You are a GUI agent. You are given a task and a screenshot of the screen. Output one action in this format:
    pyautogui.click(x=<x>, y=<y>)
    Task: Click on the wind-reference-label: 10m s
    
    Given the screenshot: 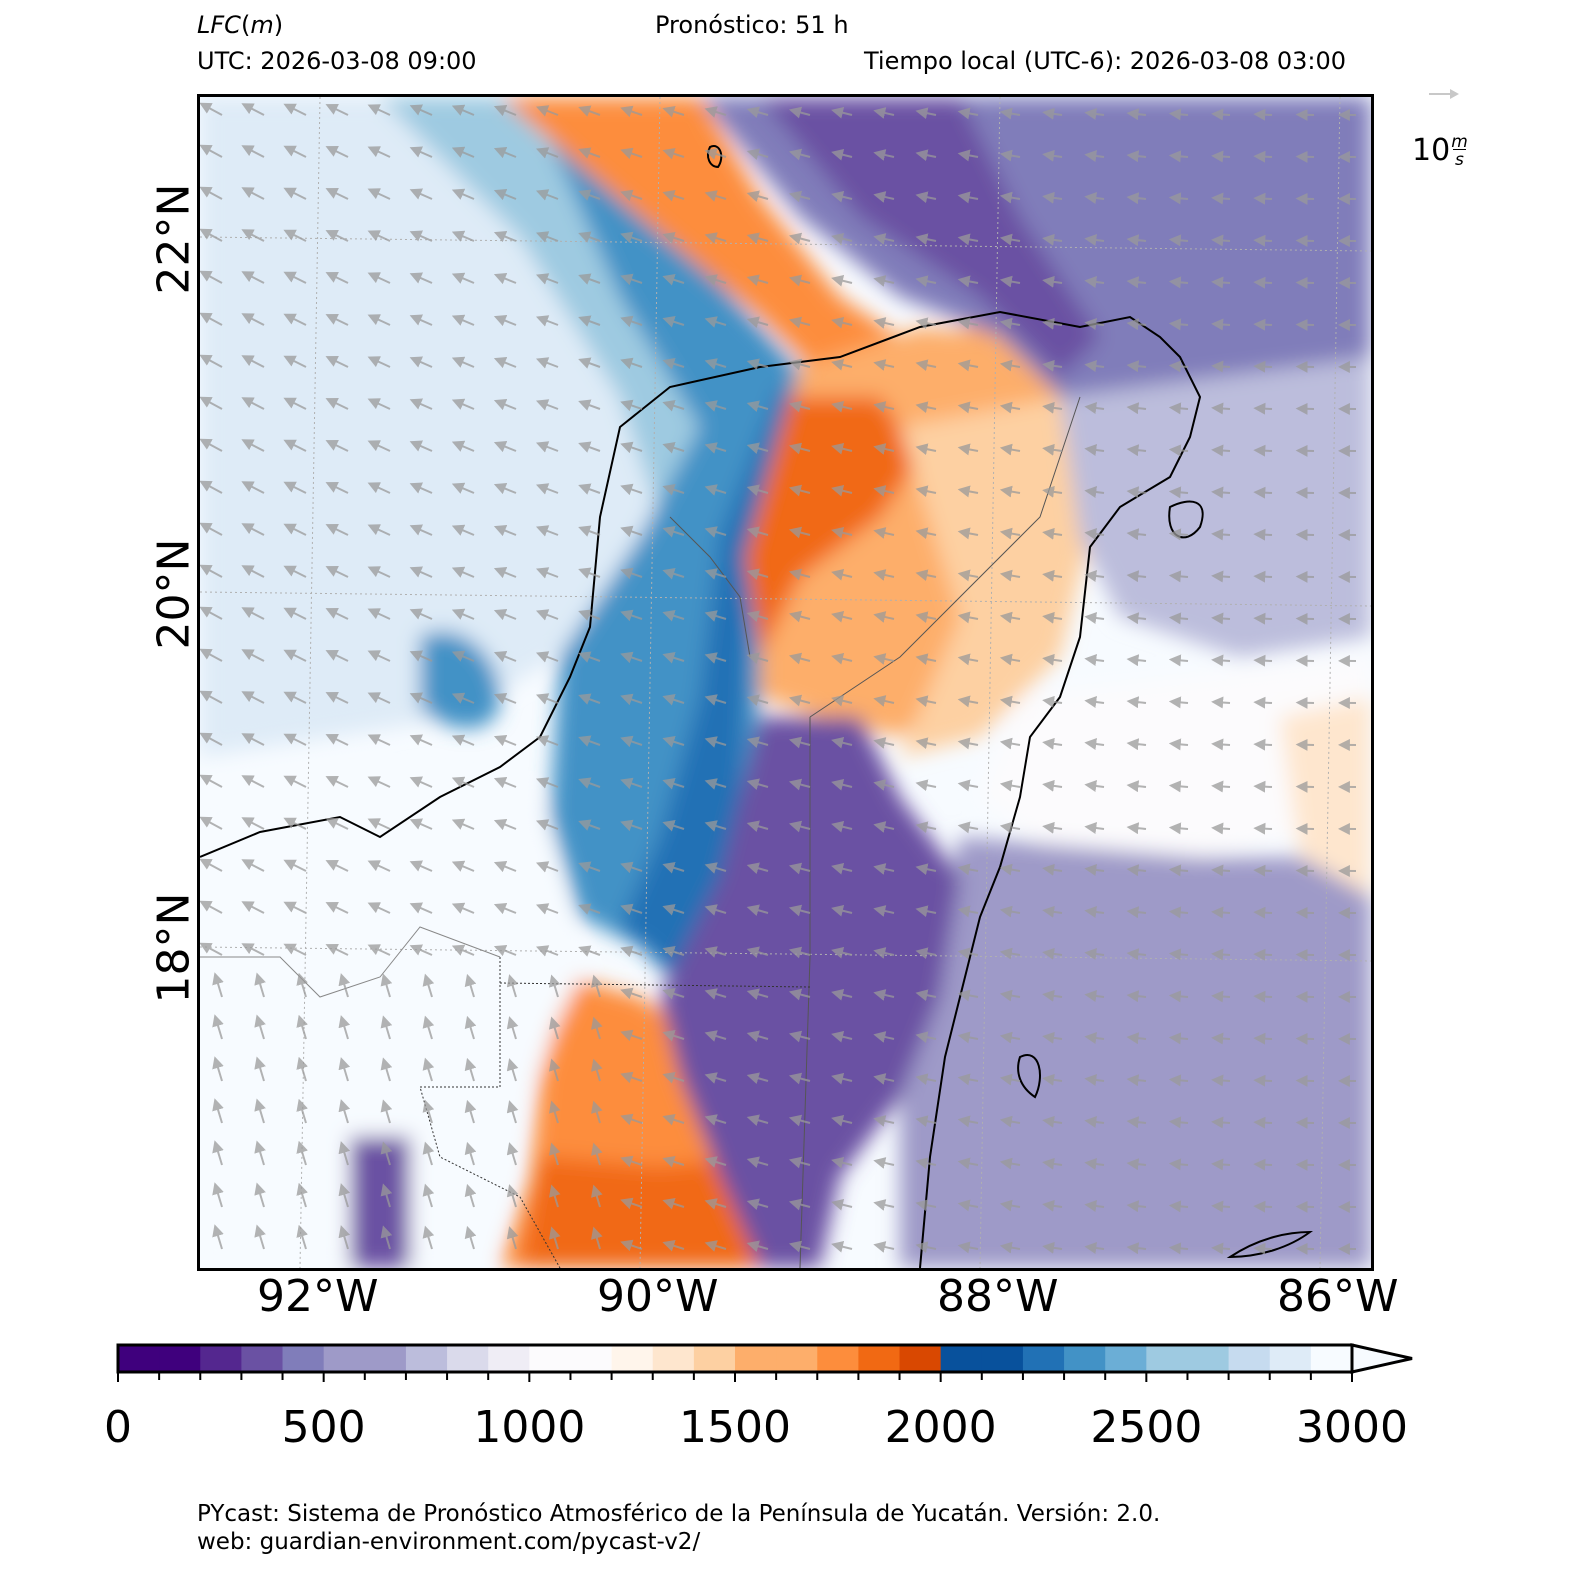 What is the action you would take?
    pyautogui.click(x=1440, y=151)
    